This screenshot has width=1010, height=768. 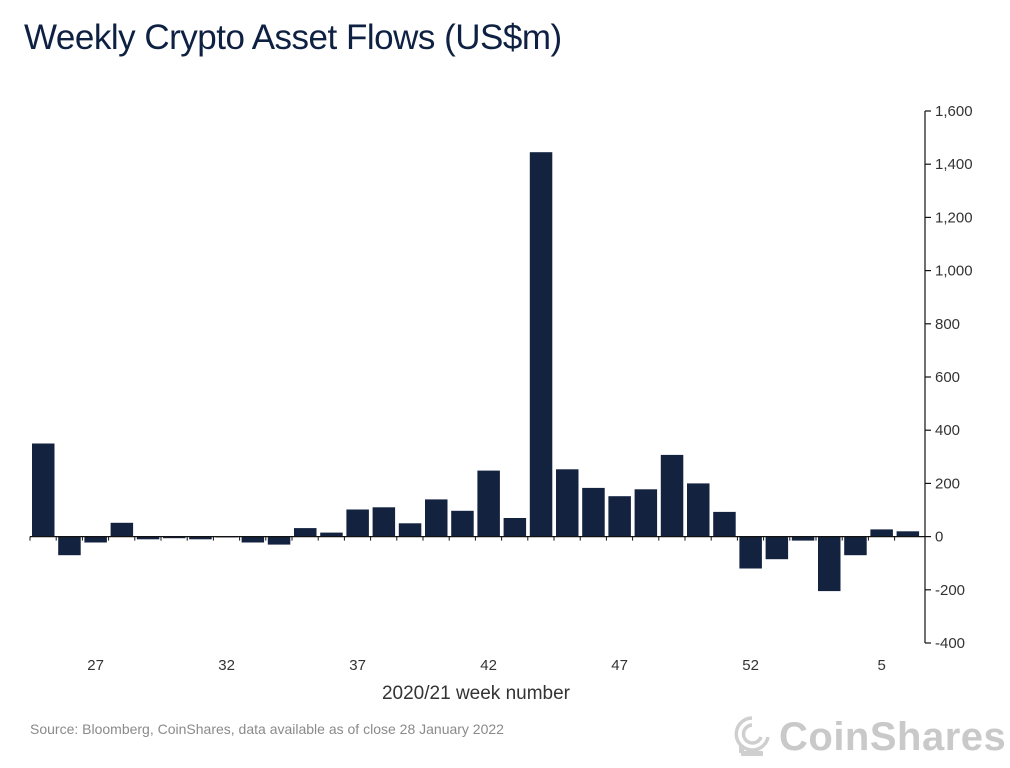 What do you see at coordinates (752, 736) in the screenshot?
I see `coinshares-logo-icon` at bounding box center [752, 736].